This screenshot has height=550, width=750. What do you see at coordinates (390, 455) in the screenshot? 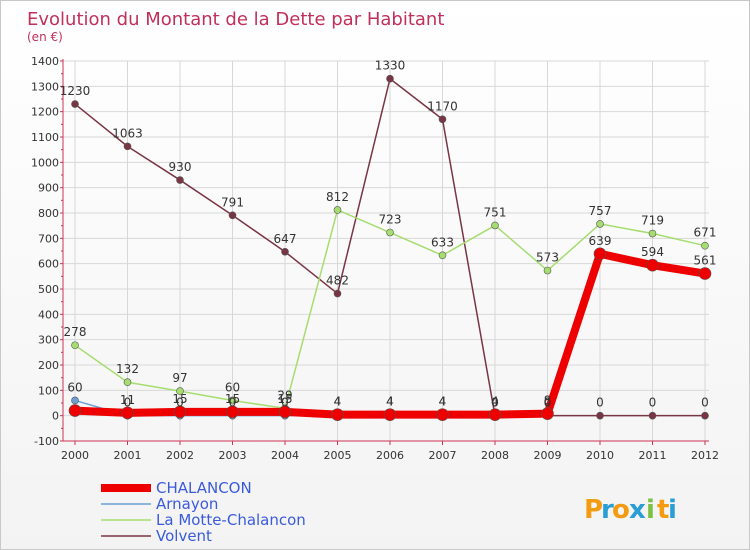
I see `x-tick-label: 2006` at bounding box center [390, 455].